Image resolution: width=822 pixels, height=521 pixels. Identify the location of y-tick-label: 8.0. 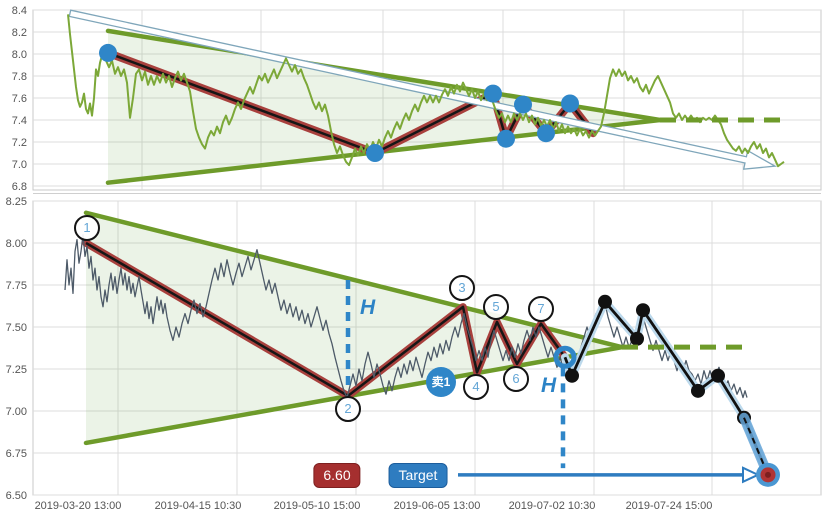
(19, 55).